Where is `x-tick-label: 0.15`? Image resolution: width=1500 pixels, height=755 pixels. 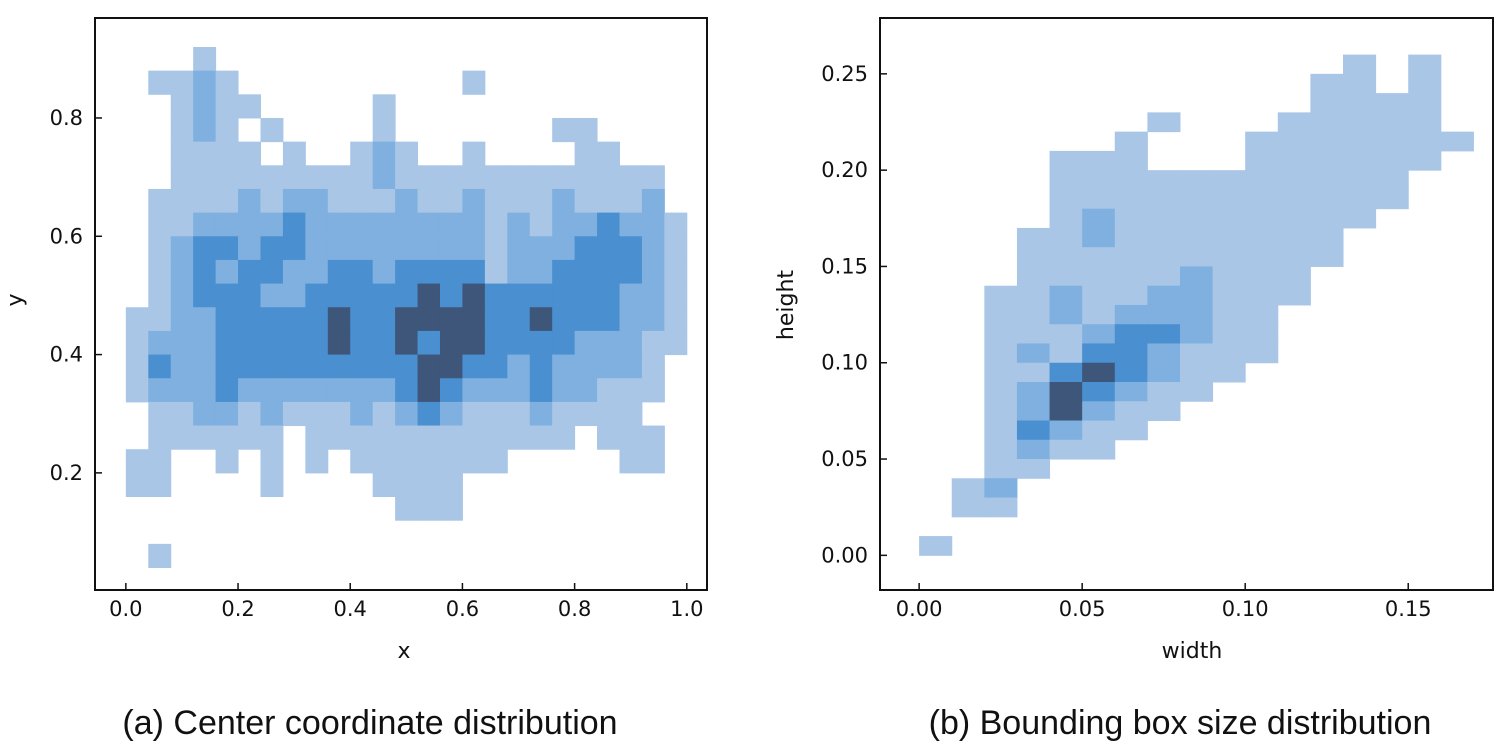
x-tick-label: 0.15 is located at coordinates (1408, 609).